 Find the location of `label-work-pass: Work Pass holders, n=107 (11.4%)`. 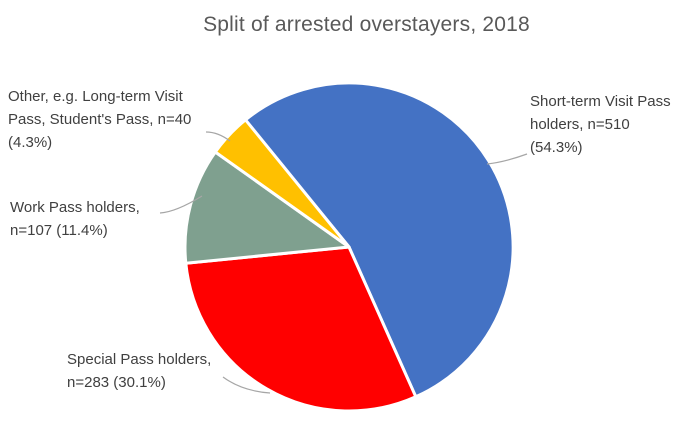

label-work-pass: Work Pass holders, n=107 (11.4%) is located at coordinates (75, 219).